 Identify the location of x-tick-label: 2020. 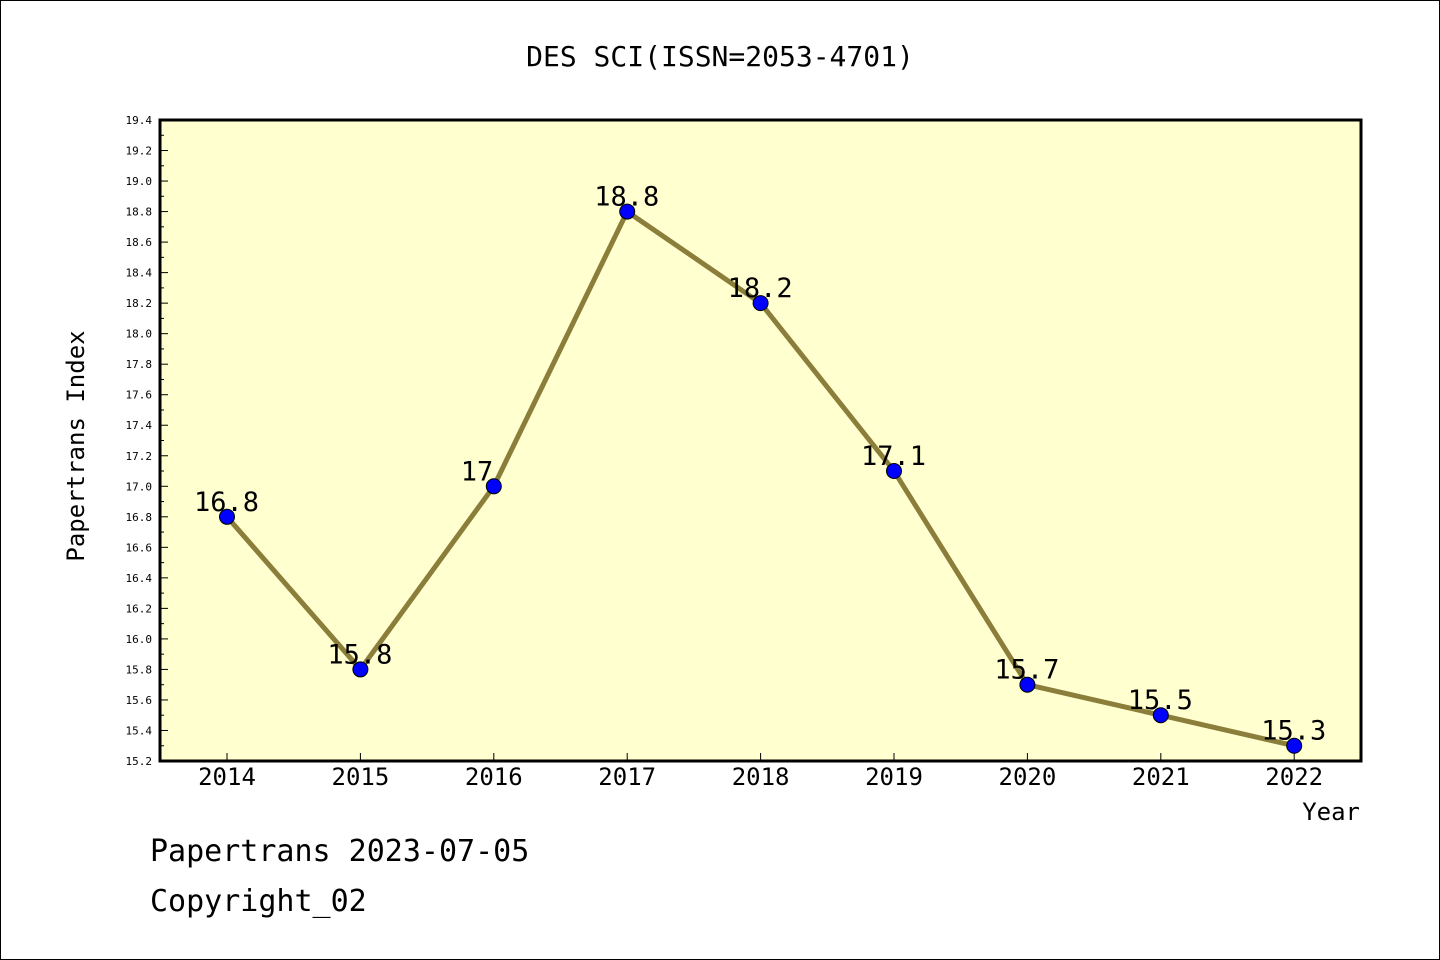
(1028, 777).